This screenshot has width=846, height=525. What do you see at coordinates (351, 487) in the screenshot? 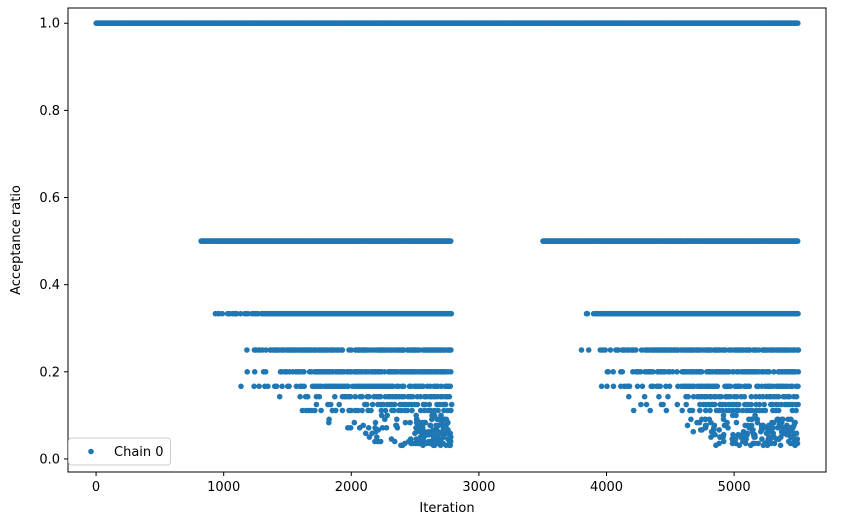
I see `x-tick-label: 2000` at bounding box center [351, 487].